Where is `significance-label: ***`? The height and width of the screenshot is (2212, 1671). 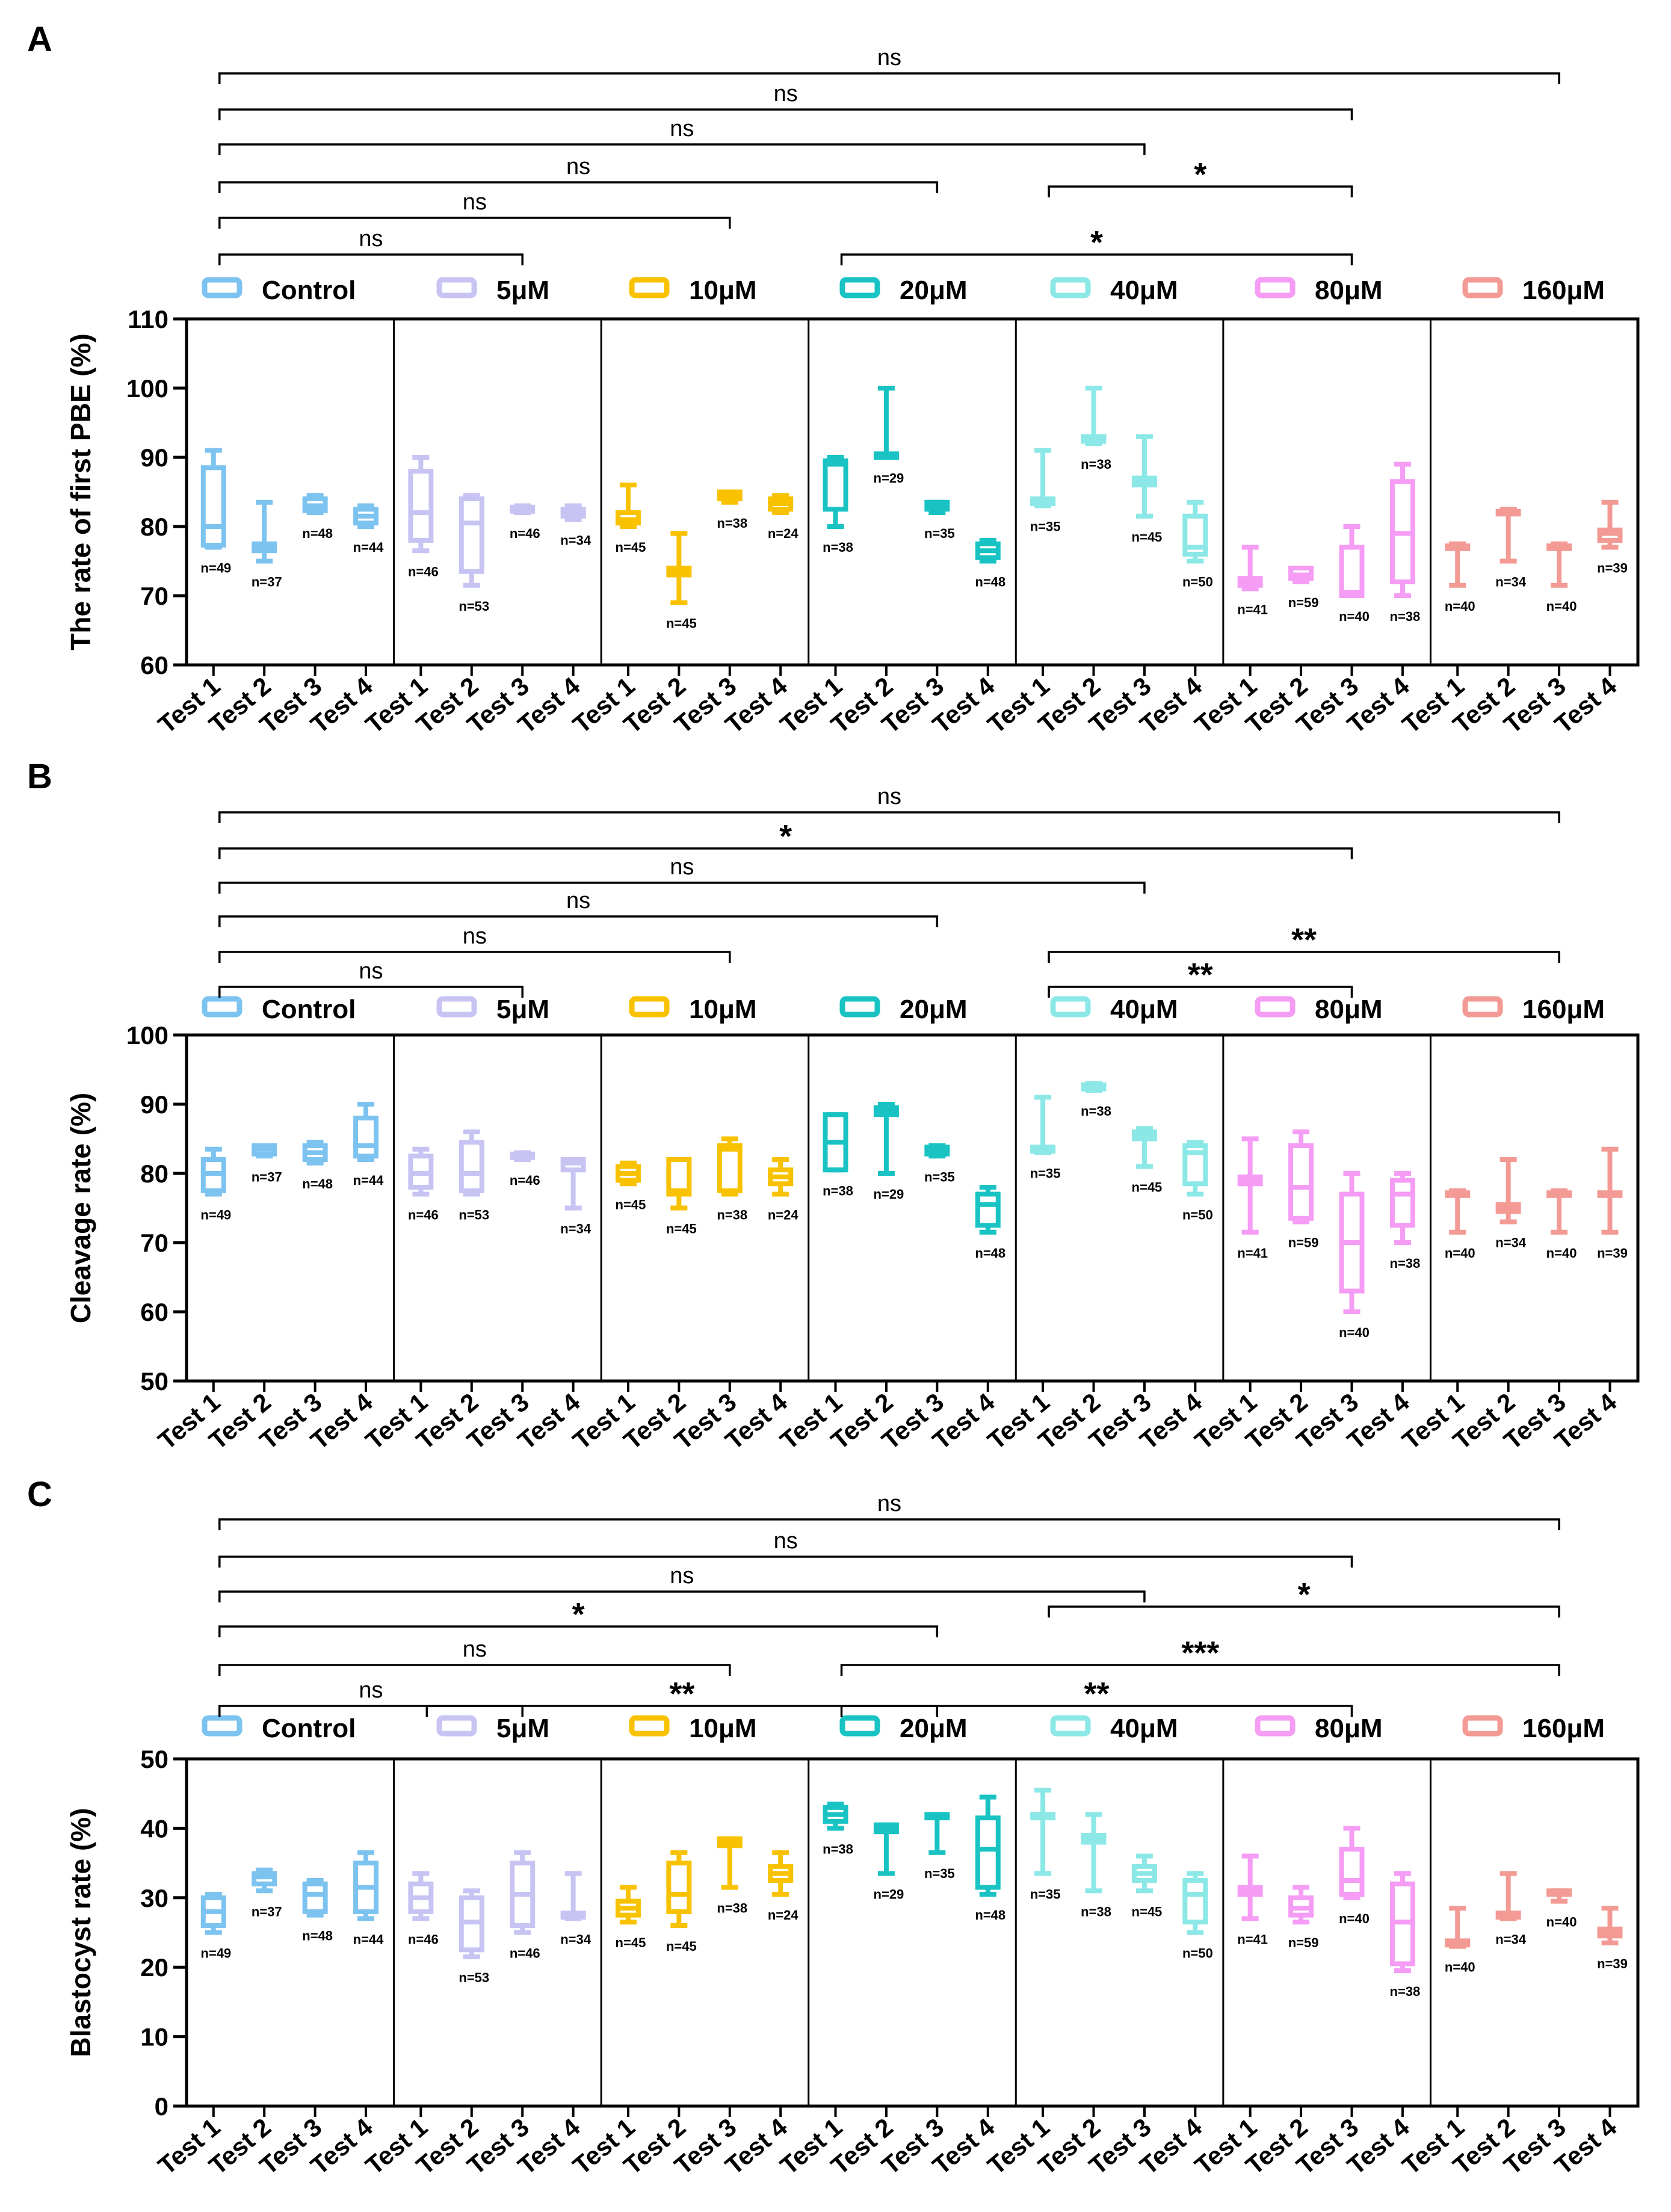 significance-label: *** is located at coordinates (1200, 1653).